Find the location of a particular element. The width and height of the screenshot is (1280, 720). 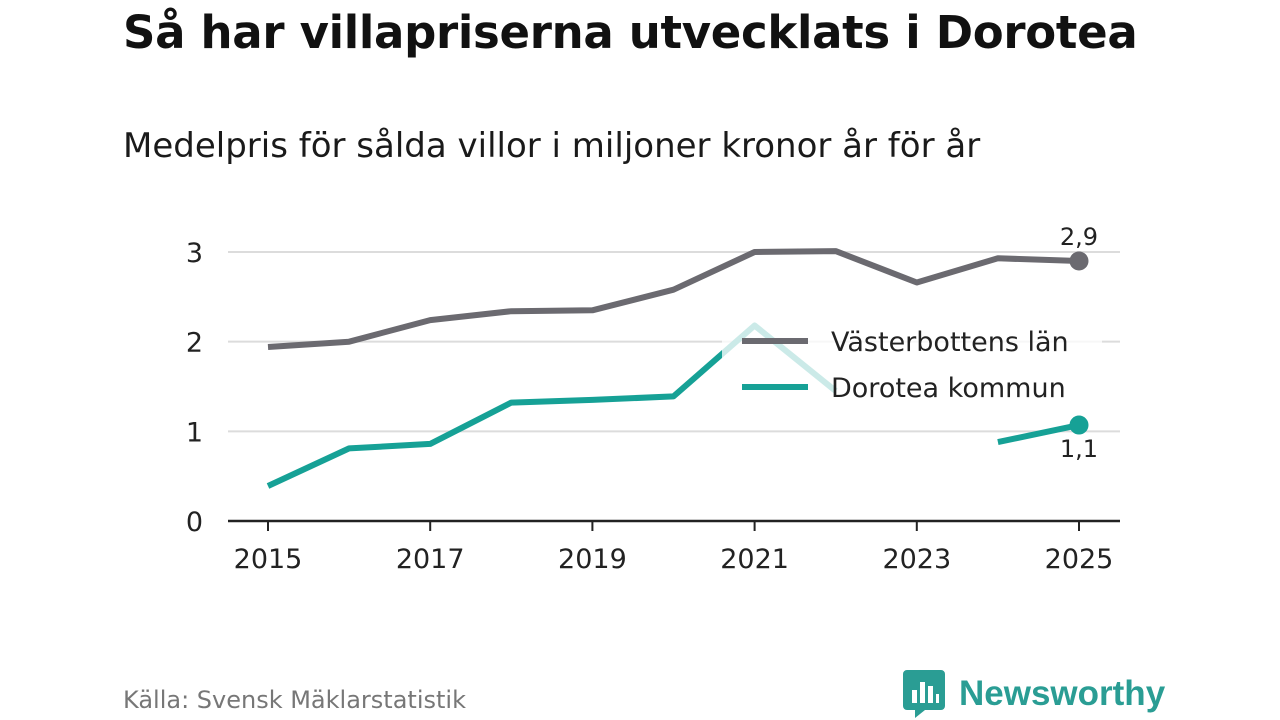

end-value-label: 2,9 is located at coordinates (1079, 237).